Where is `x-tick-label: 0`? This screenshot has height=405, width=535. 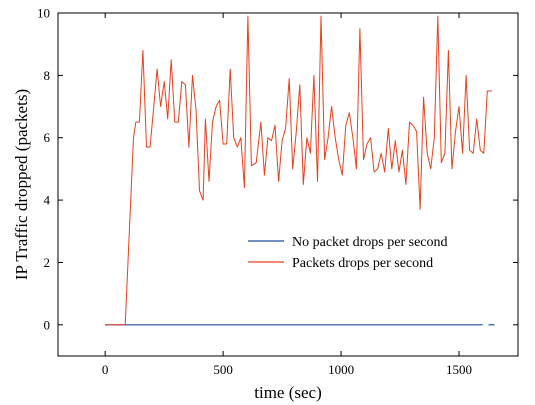 x-tick-label: 0 is located at coordinates (105, 369).